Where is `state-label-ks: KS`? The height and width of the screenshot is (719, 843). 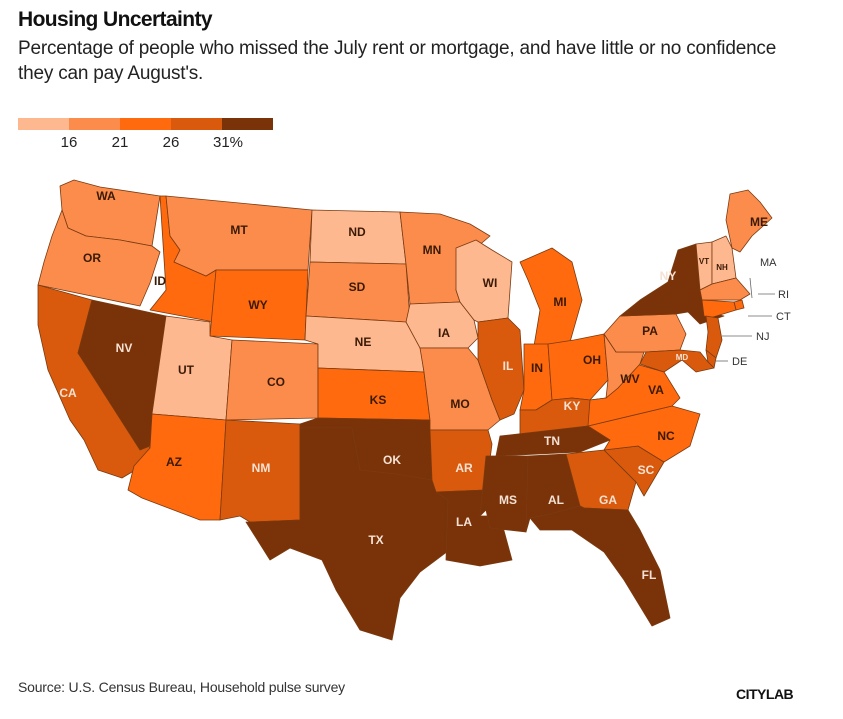 state-label-ks: KS is located at coordinates (378, 400).